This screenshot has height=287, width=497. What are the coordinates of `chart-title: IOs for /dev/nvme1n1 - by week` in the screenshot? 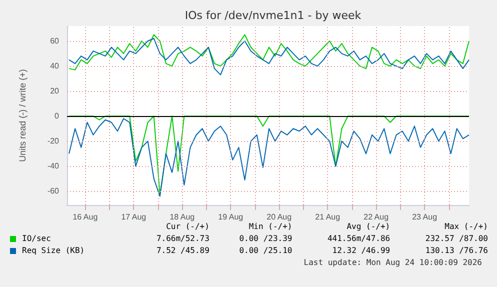 It's located at (273, 15).